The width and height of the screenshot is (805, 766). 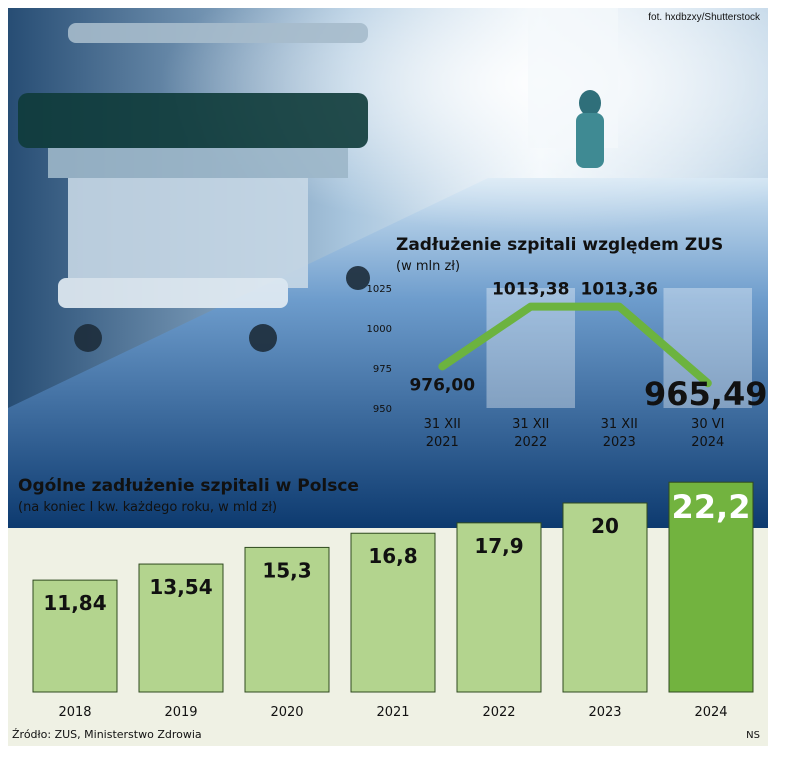 I want to click on bar-chart-title: Ogólne zadłużenie szpitali w Polsce, so click(x=188, y=486).